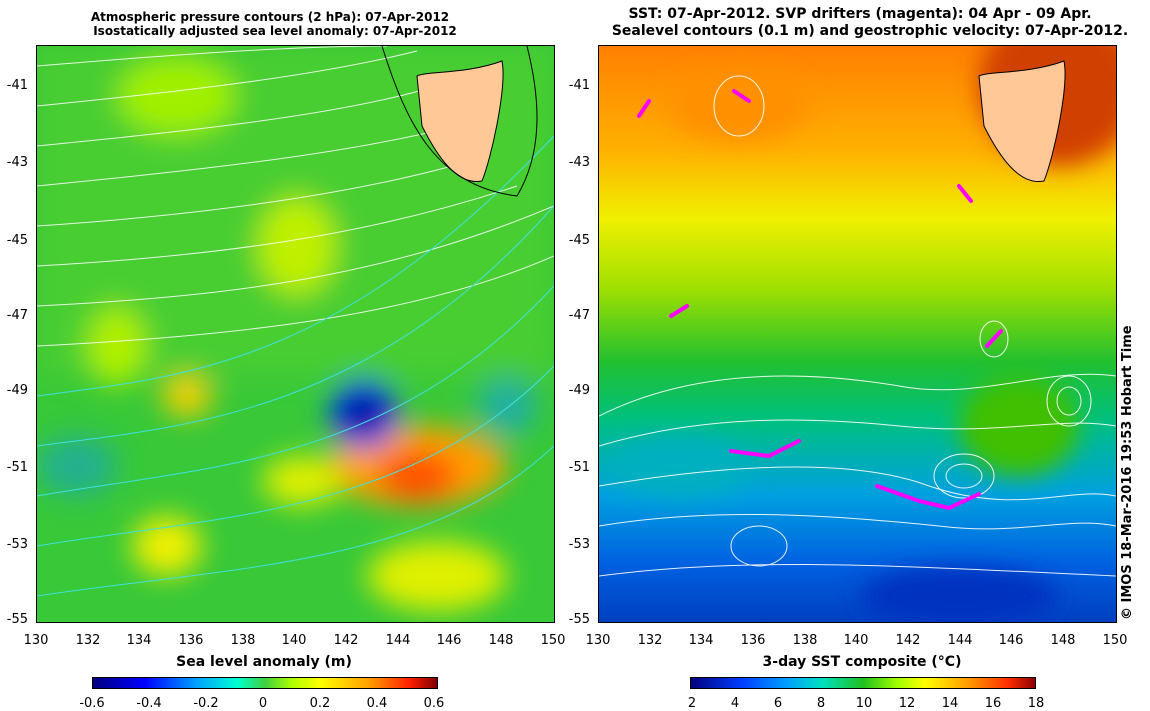 The height and width of the screenshot is (711, 1150). I want to click on right-x-tick: 138, so click(805, 640).